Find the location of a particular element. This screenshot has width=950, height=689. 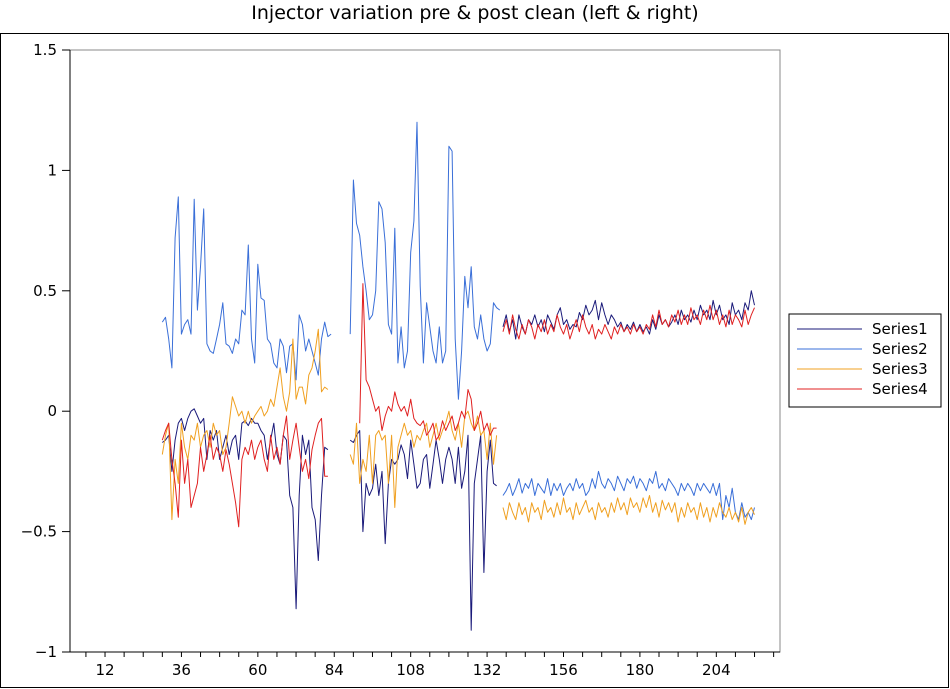

y-tick-label: −1 is located at coordinates (46, 652).